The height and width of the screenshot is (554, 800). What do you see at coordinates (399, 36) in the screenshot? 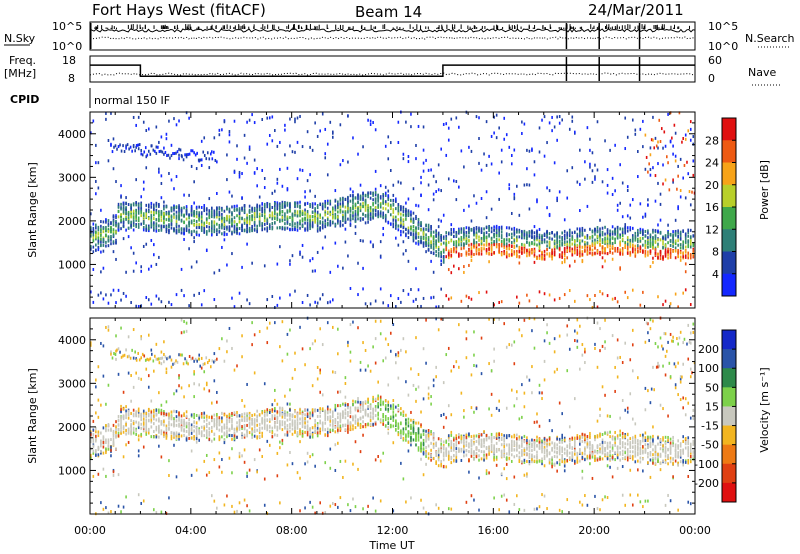
I see `noise-panel: N.Sky 10^5 10^0 10^5 10^0 N.Search` at bounding box center [399, 36].